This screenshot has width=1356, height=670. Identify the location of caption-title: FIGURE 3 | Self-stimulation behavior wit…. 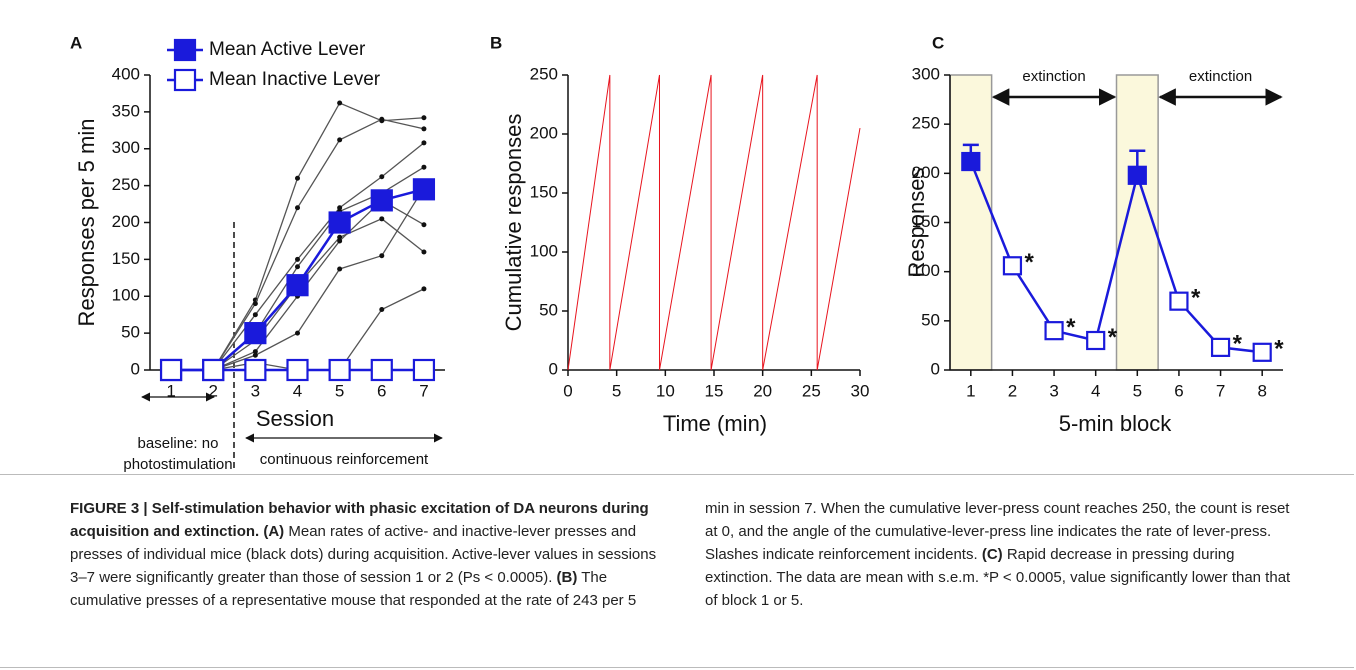
(359, 520).